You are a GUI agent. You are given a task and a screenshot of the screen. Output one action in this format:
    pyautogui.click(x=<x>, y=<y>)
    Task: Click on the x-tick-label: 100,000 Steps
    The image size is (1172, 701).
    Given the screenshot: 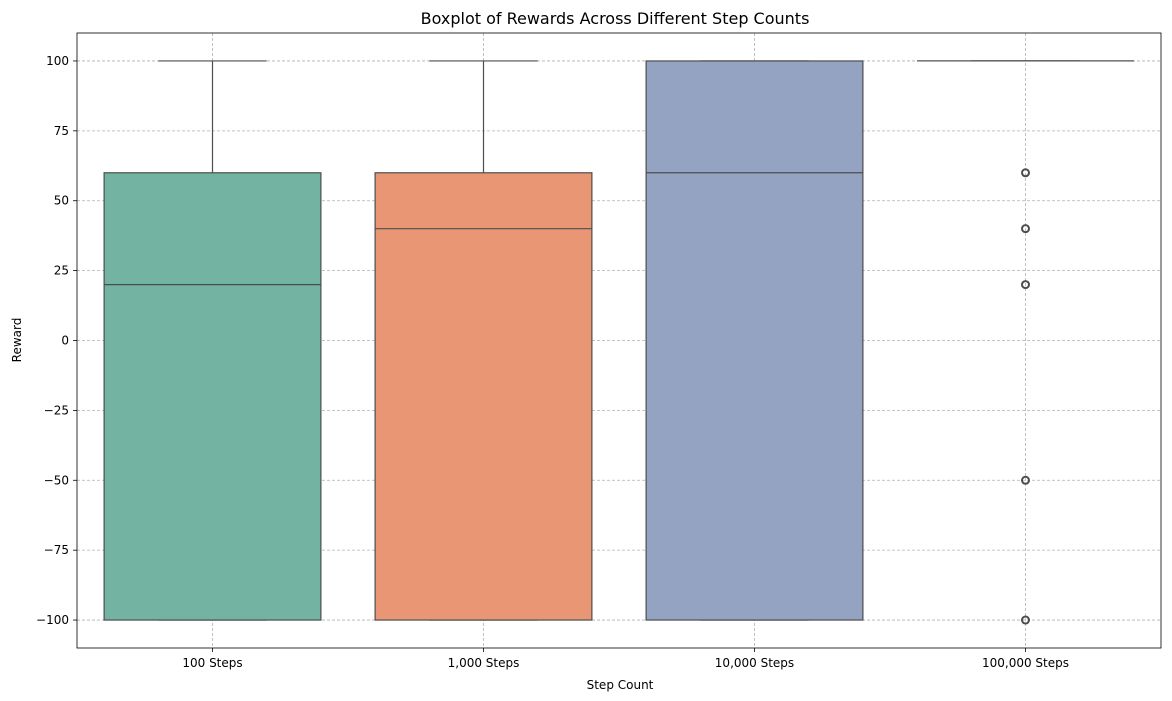 What is the action you would take?
    pyautogui.click(x=1025, y=663)
    